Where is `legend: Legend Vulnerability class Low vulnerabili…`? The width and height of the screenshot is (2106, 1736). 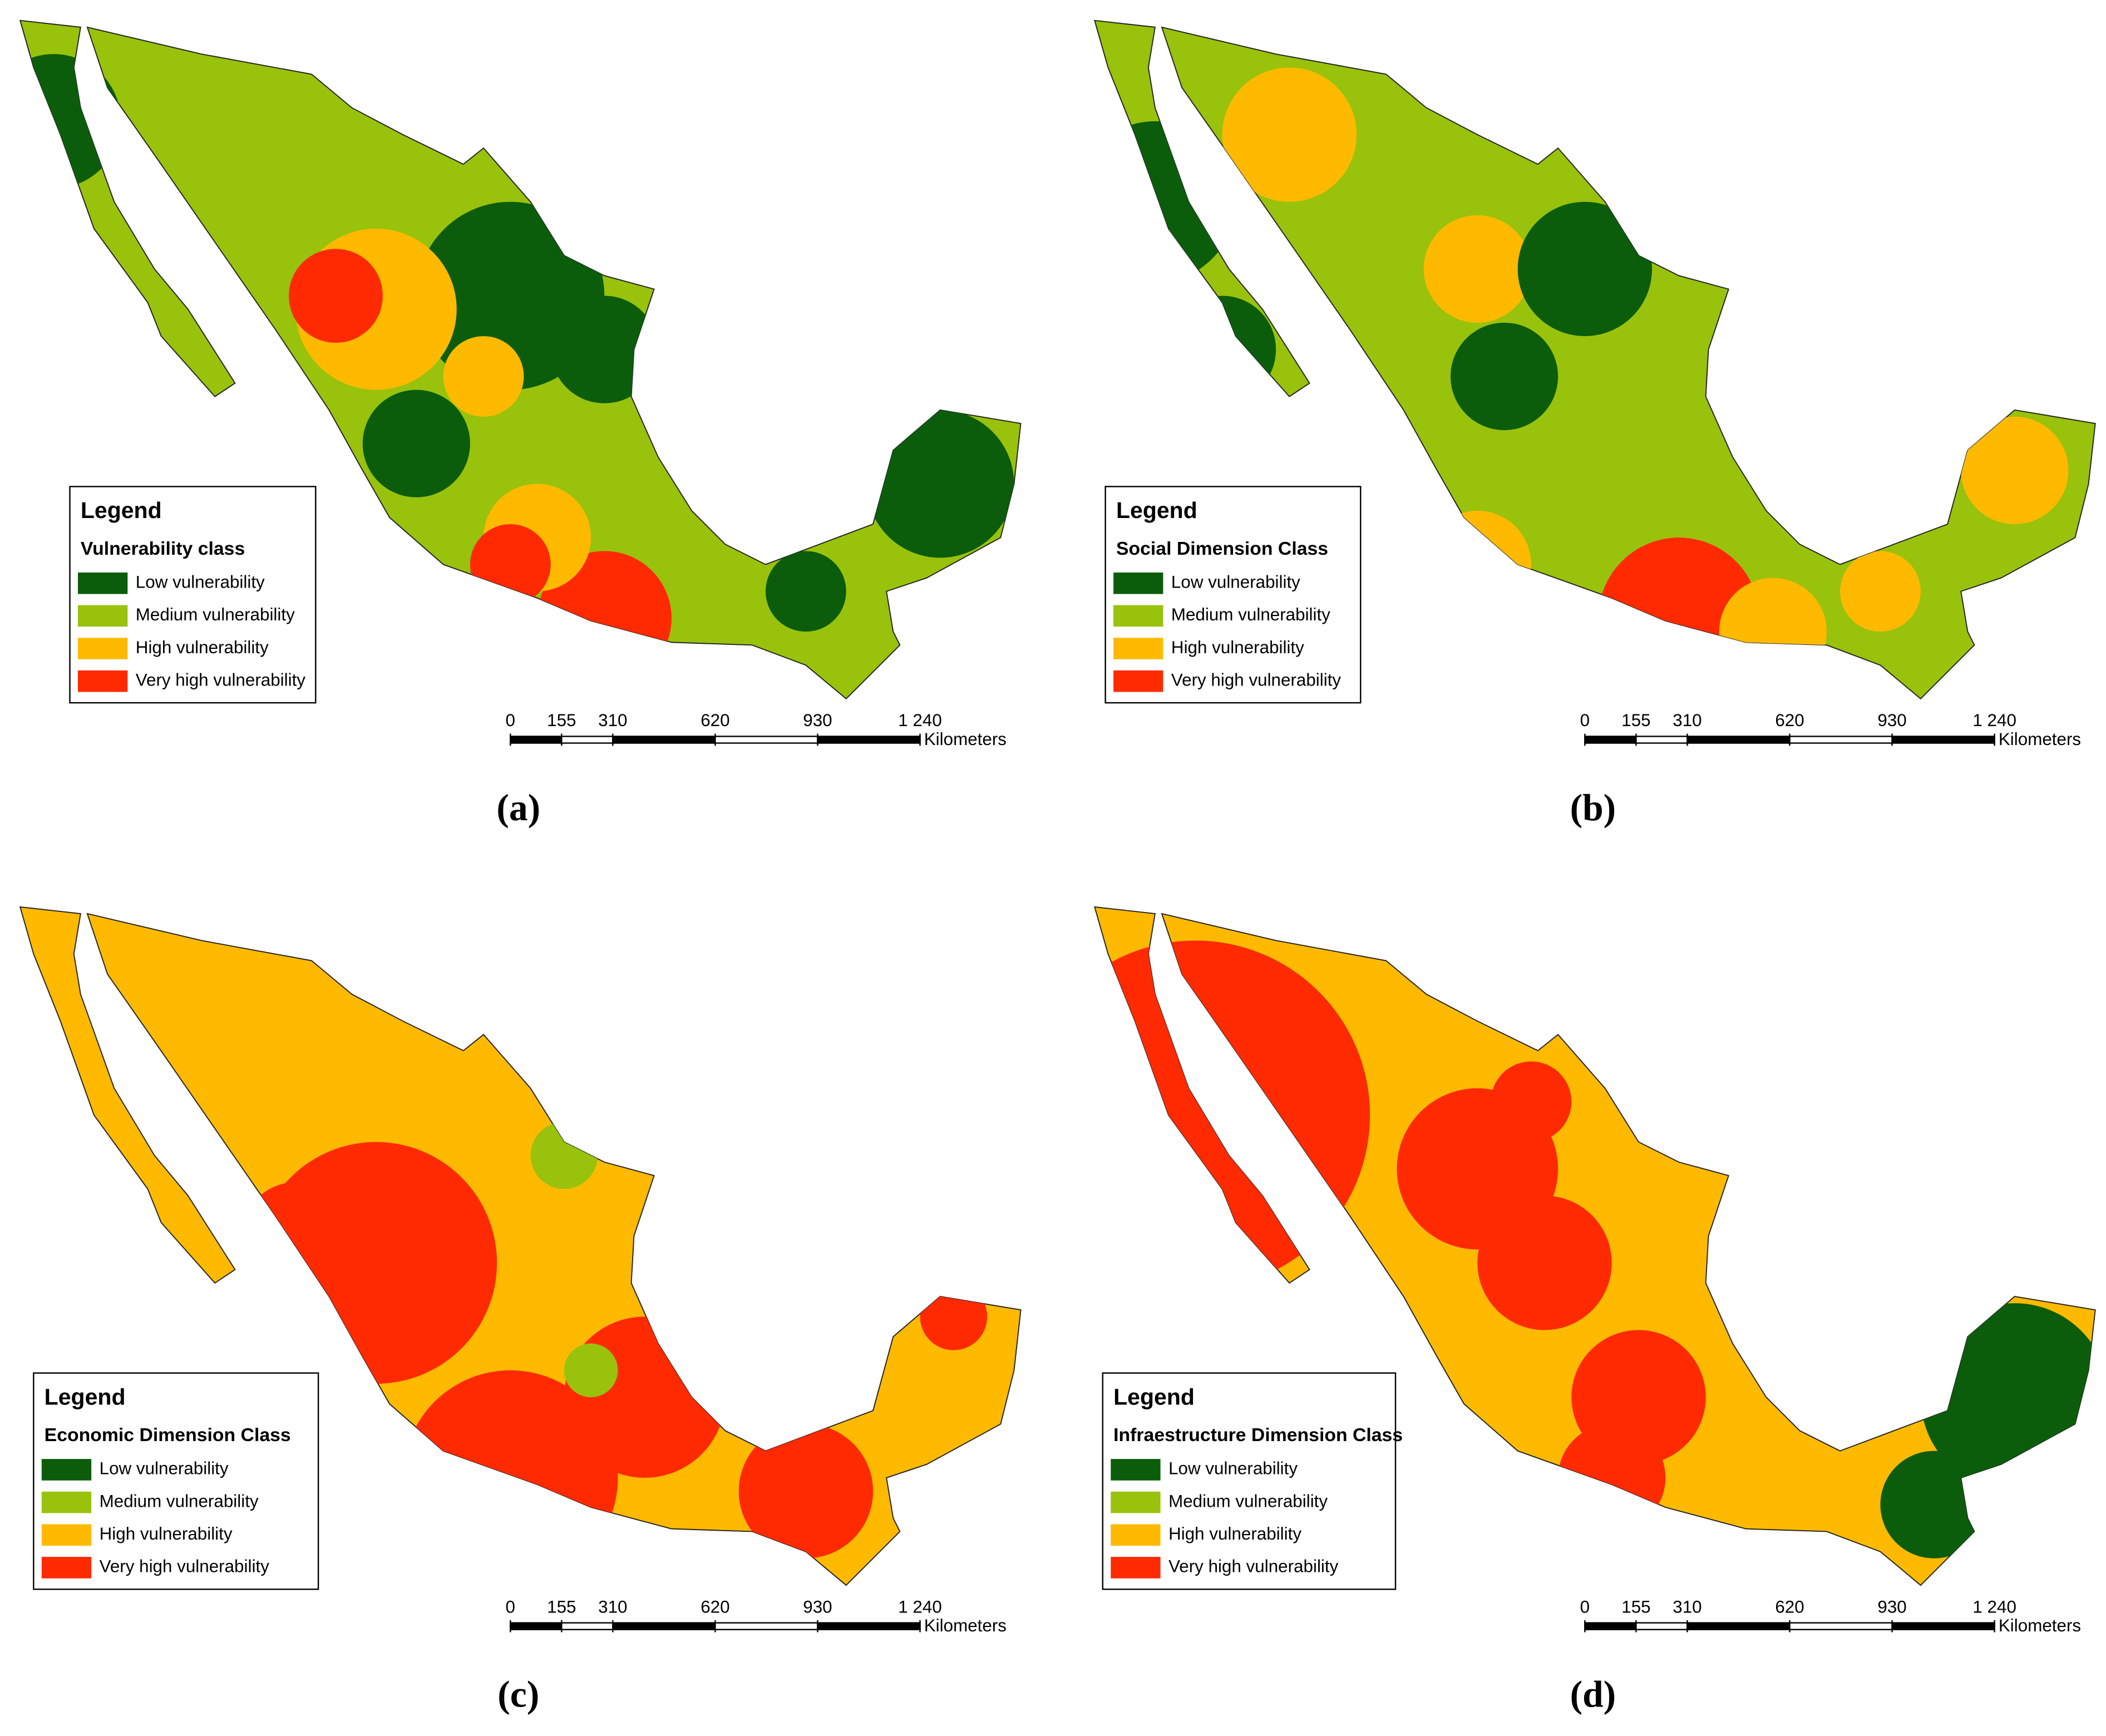
legend: Legend Vulnerability class Low vulnerabili… is located at coordinates (193, 595).